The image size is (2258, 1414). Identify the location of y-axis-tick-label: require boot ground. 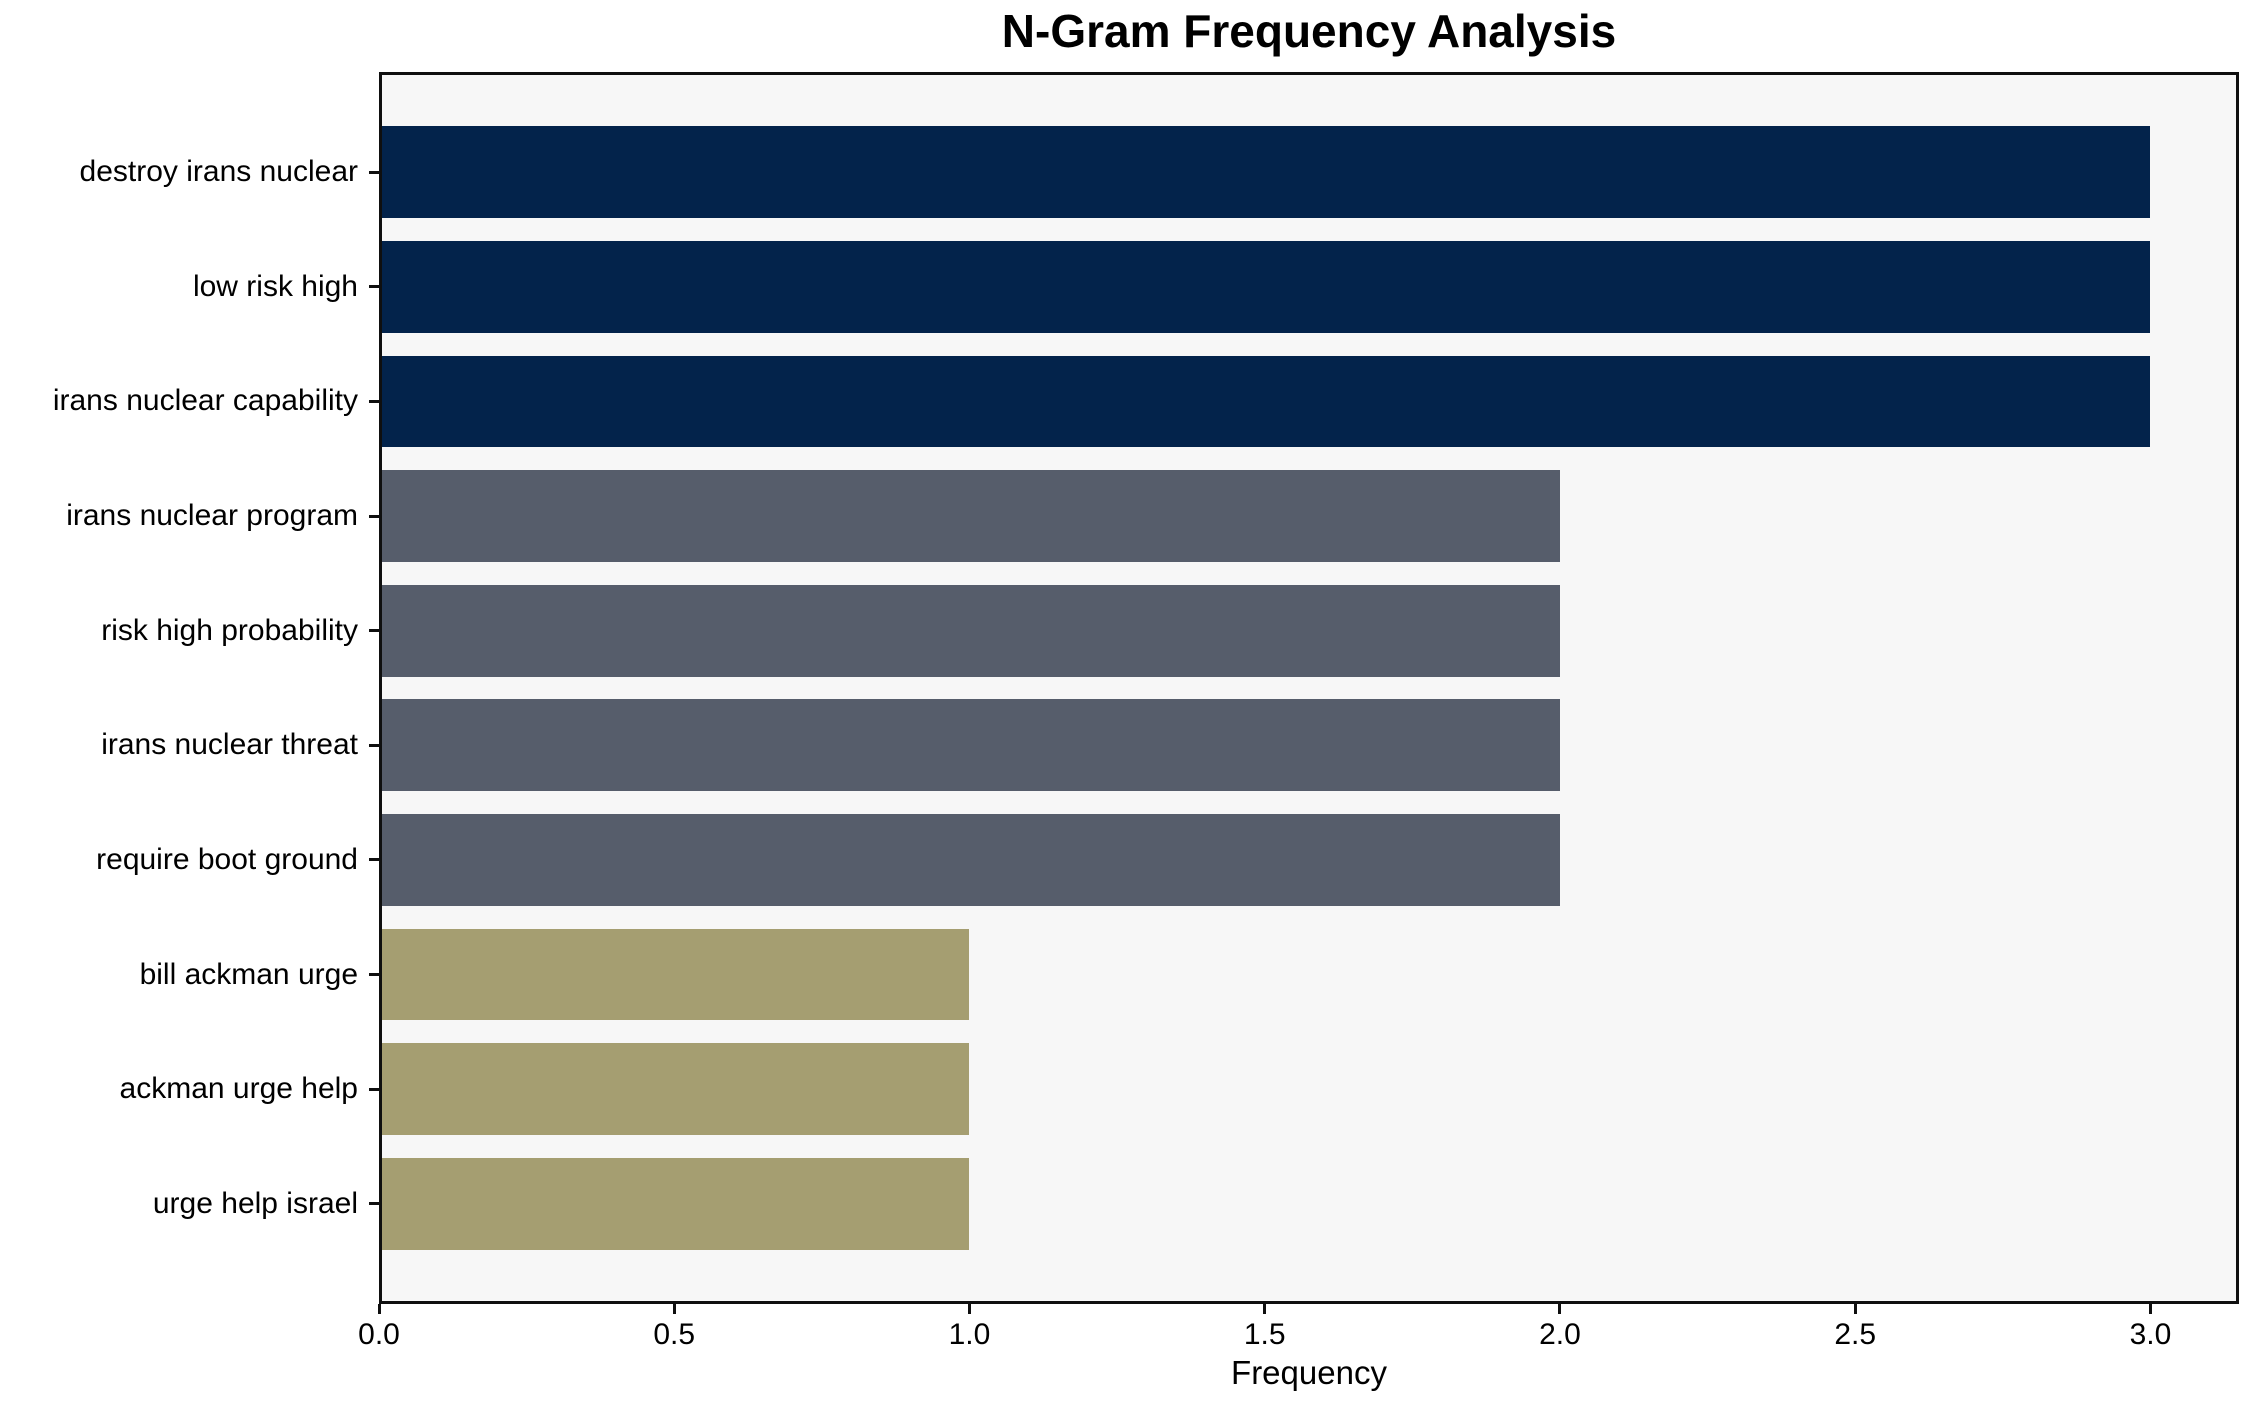
(227, 859).